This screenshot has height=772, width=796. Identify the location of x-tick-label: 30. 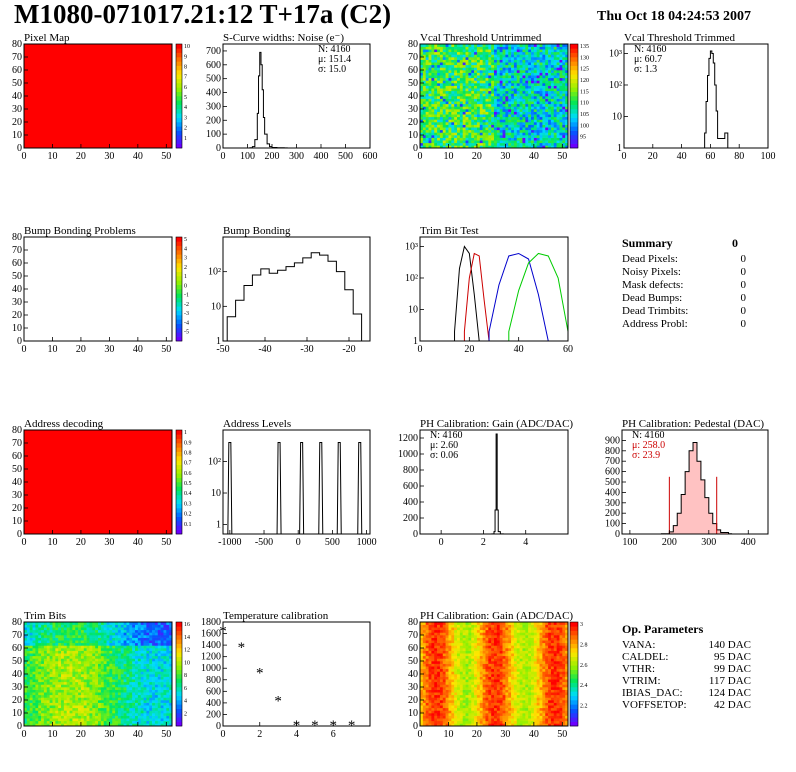
(109, 349).